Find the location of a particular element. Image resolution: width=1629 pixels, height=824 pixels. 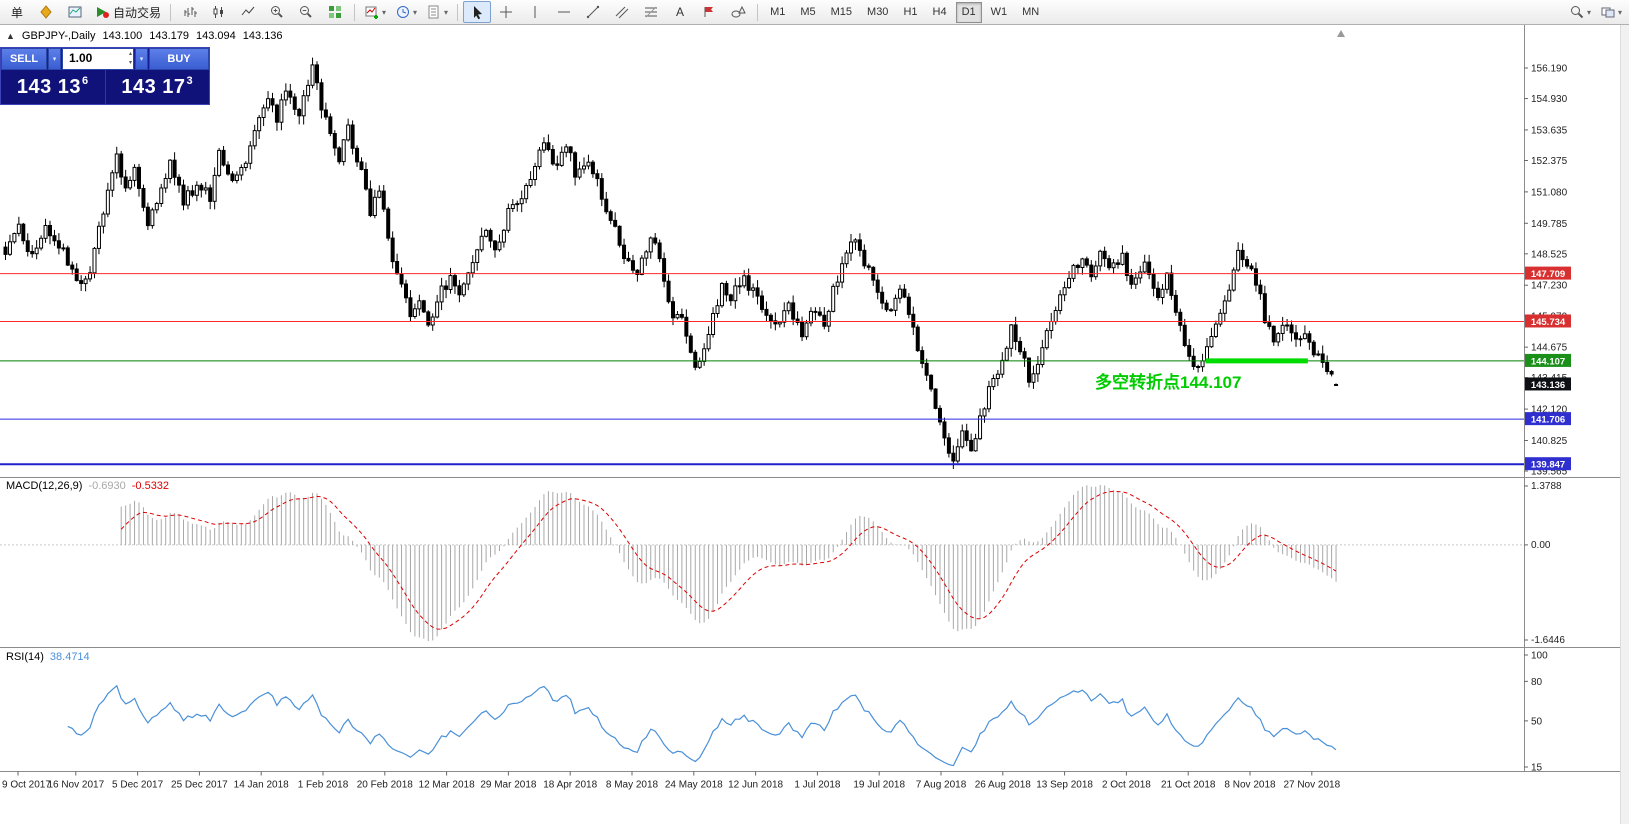

svg-text: 1.3788 is located at coordinates (1546, 486).